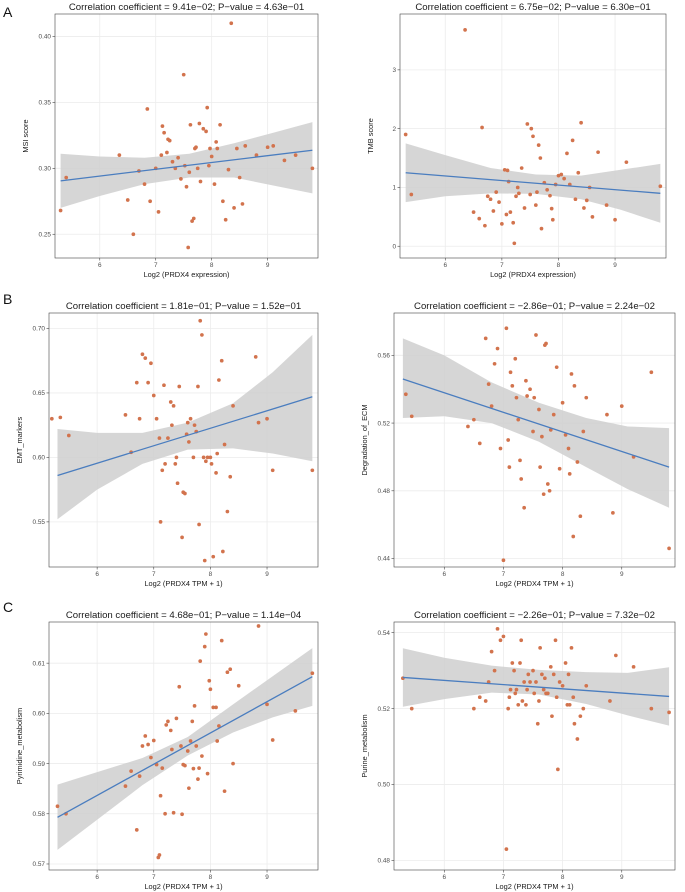 The width and height of the screenshot is (685, 892). What do you see at coordinates (534, 886) in the screenshot?
I see `chart-6-x-axis-label: Log2 (PRDX4 TPM + 1)` at bounding box center [534, 886].